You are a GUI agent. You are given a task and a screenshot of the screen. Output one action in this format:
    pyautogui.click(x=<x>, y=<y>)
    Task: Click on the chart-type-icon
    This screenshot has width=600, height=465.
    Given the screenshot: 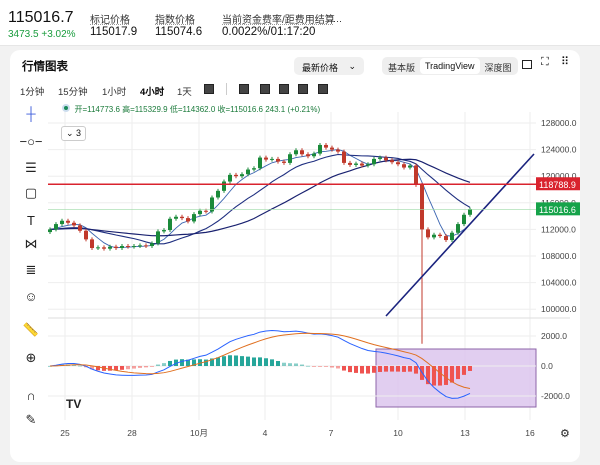 What is the action you would take?
    pyautogui.click(x=209, y=89)
    